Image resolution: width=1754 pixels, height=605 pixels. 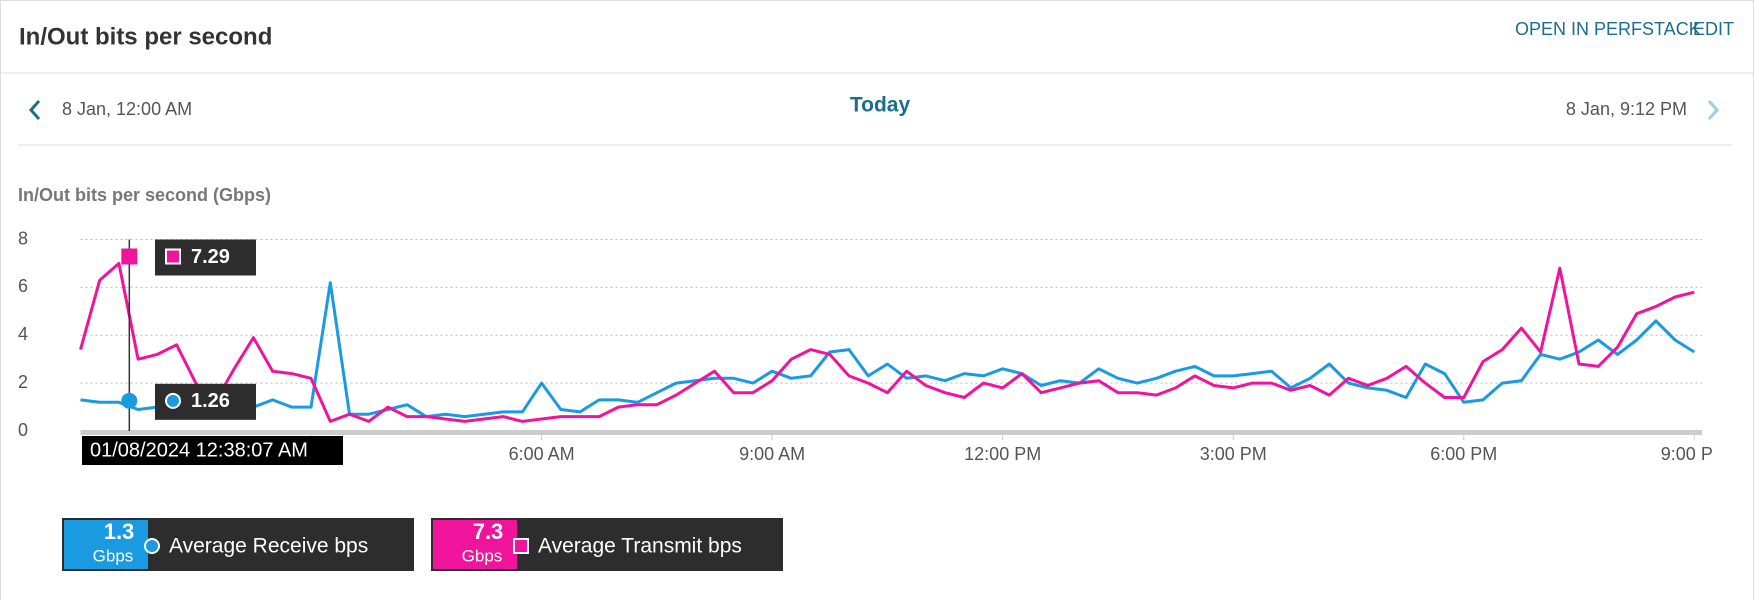 I want to click on x-tick-label: 9:00 AM, so click(x=772, y=454).